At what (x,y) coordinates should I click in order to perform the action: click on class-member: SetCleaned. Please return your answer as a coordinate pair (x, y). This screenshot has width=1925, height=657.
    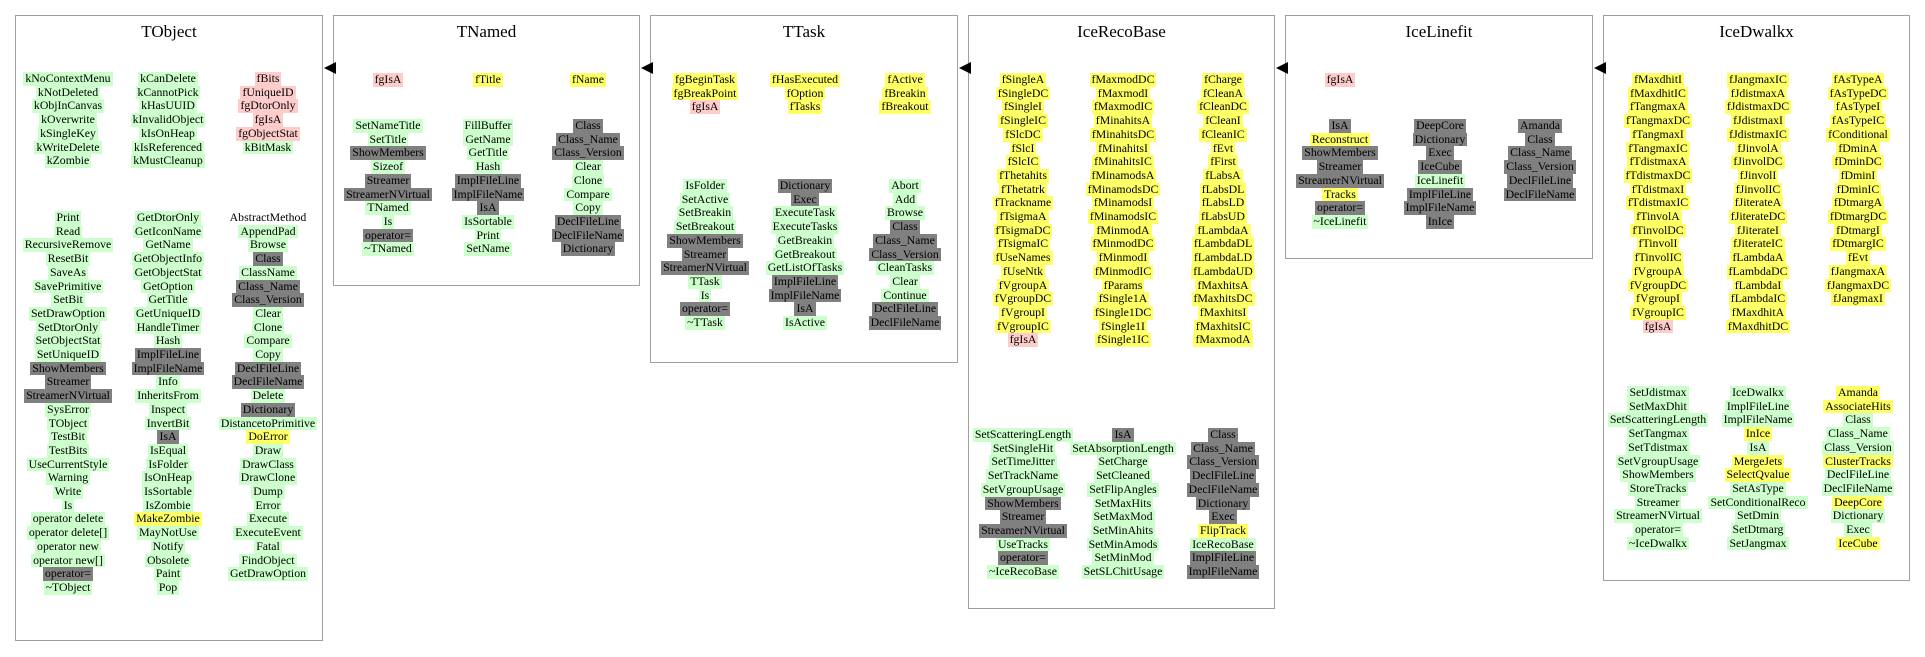
    Looking at the image, I should click on (1123, 475).